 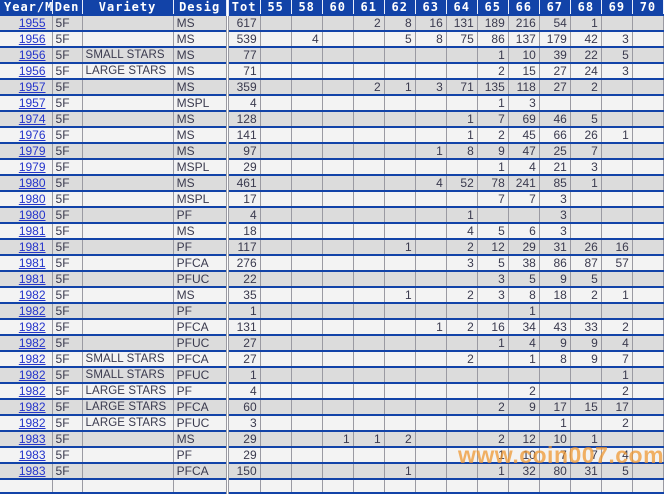 What do you see at coordinates (555, 23) in the screenshot?
I see `grade-67-cell: 54` at bounding box center [555, 23].